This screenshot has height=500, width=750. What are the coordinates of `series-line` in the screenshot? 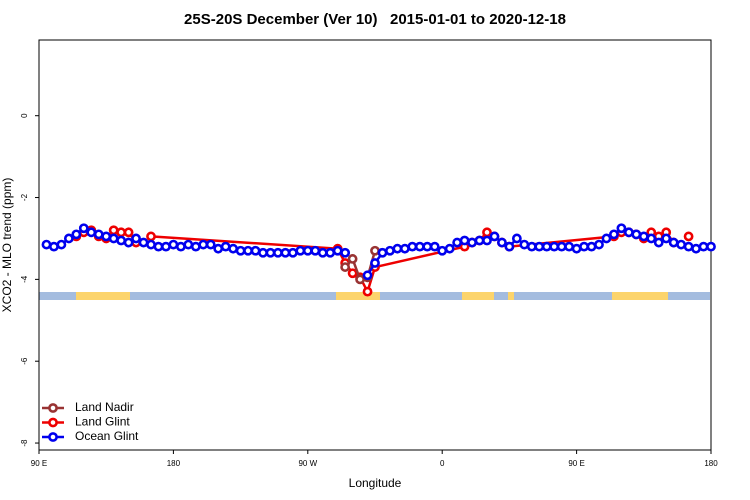 It's located at (382, 260).